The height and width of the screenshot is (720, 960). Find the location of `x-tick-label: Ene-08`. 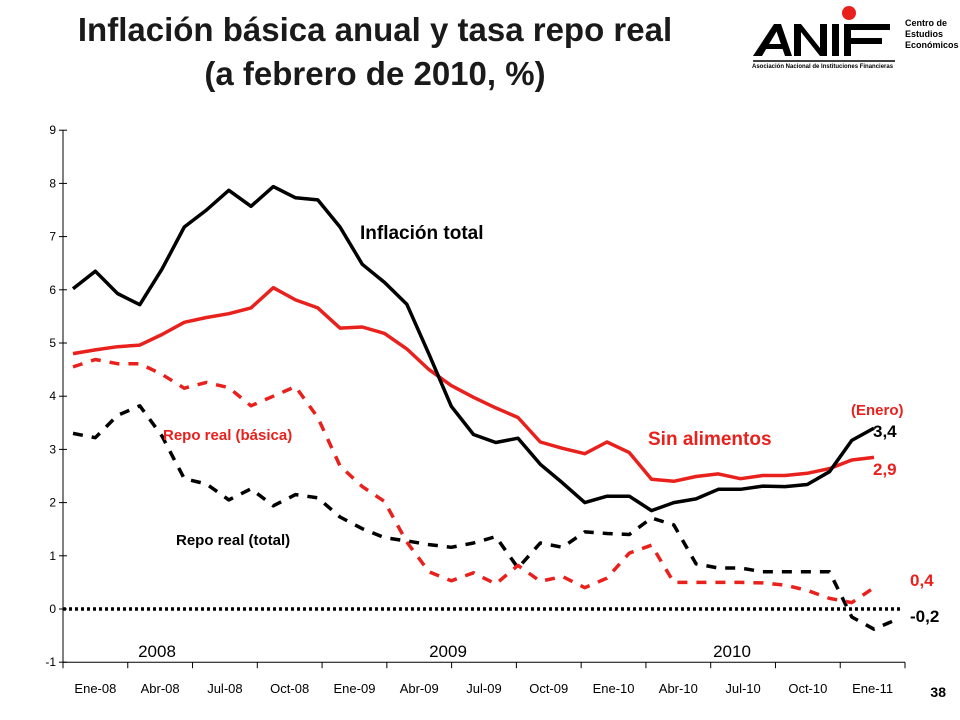

x-tick-label: Ene-08 is located at coordinates (95, 688).